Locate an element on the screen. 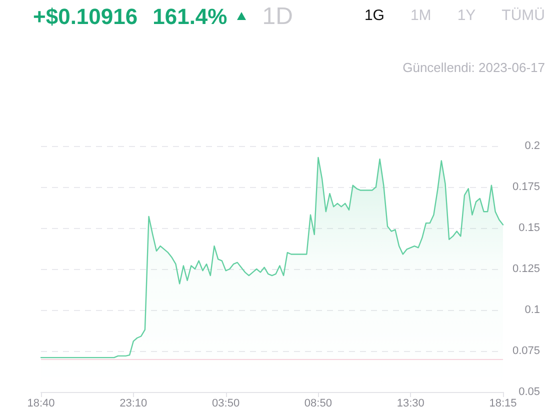 This screenshot has height=412, width=556. y-tick-label: 0.2 is located at coordinates (532, 146).